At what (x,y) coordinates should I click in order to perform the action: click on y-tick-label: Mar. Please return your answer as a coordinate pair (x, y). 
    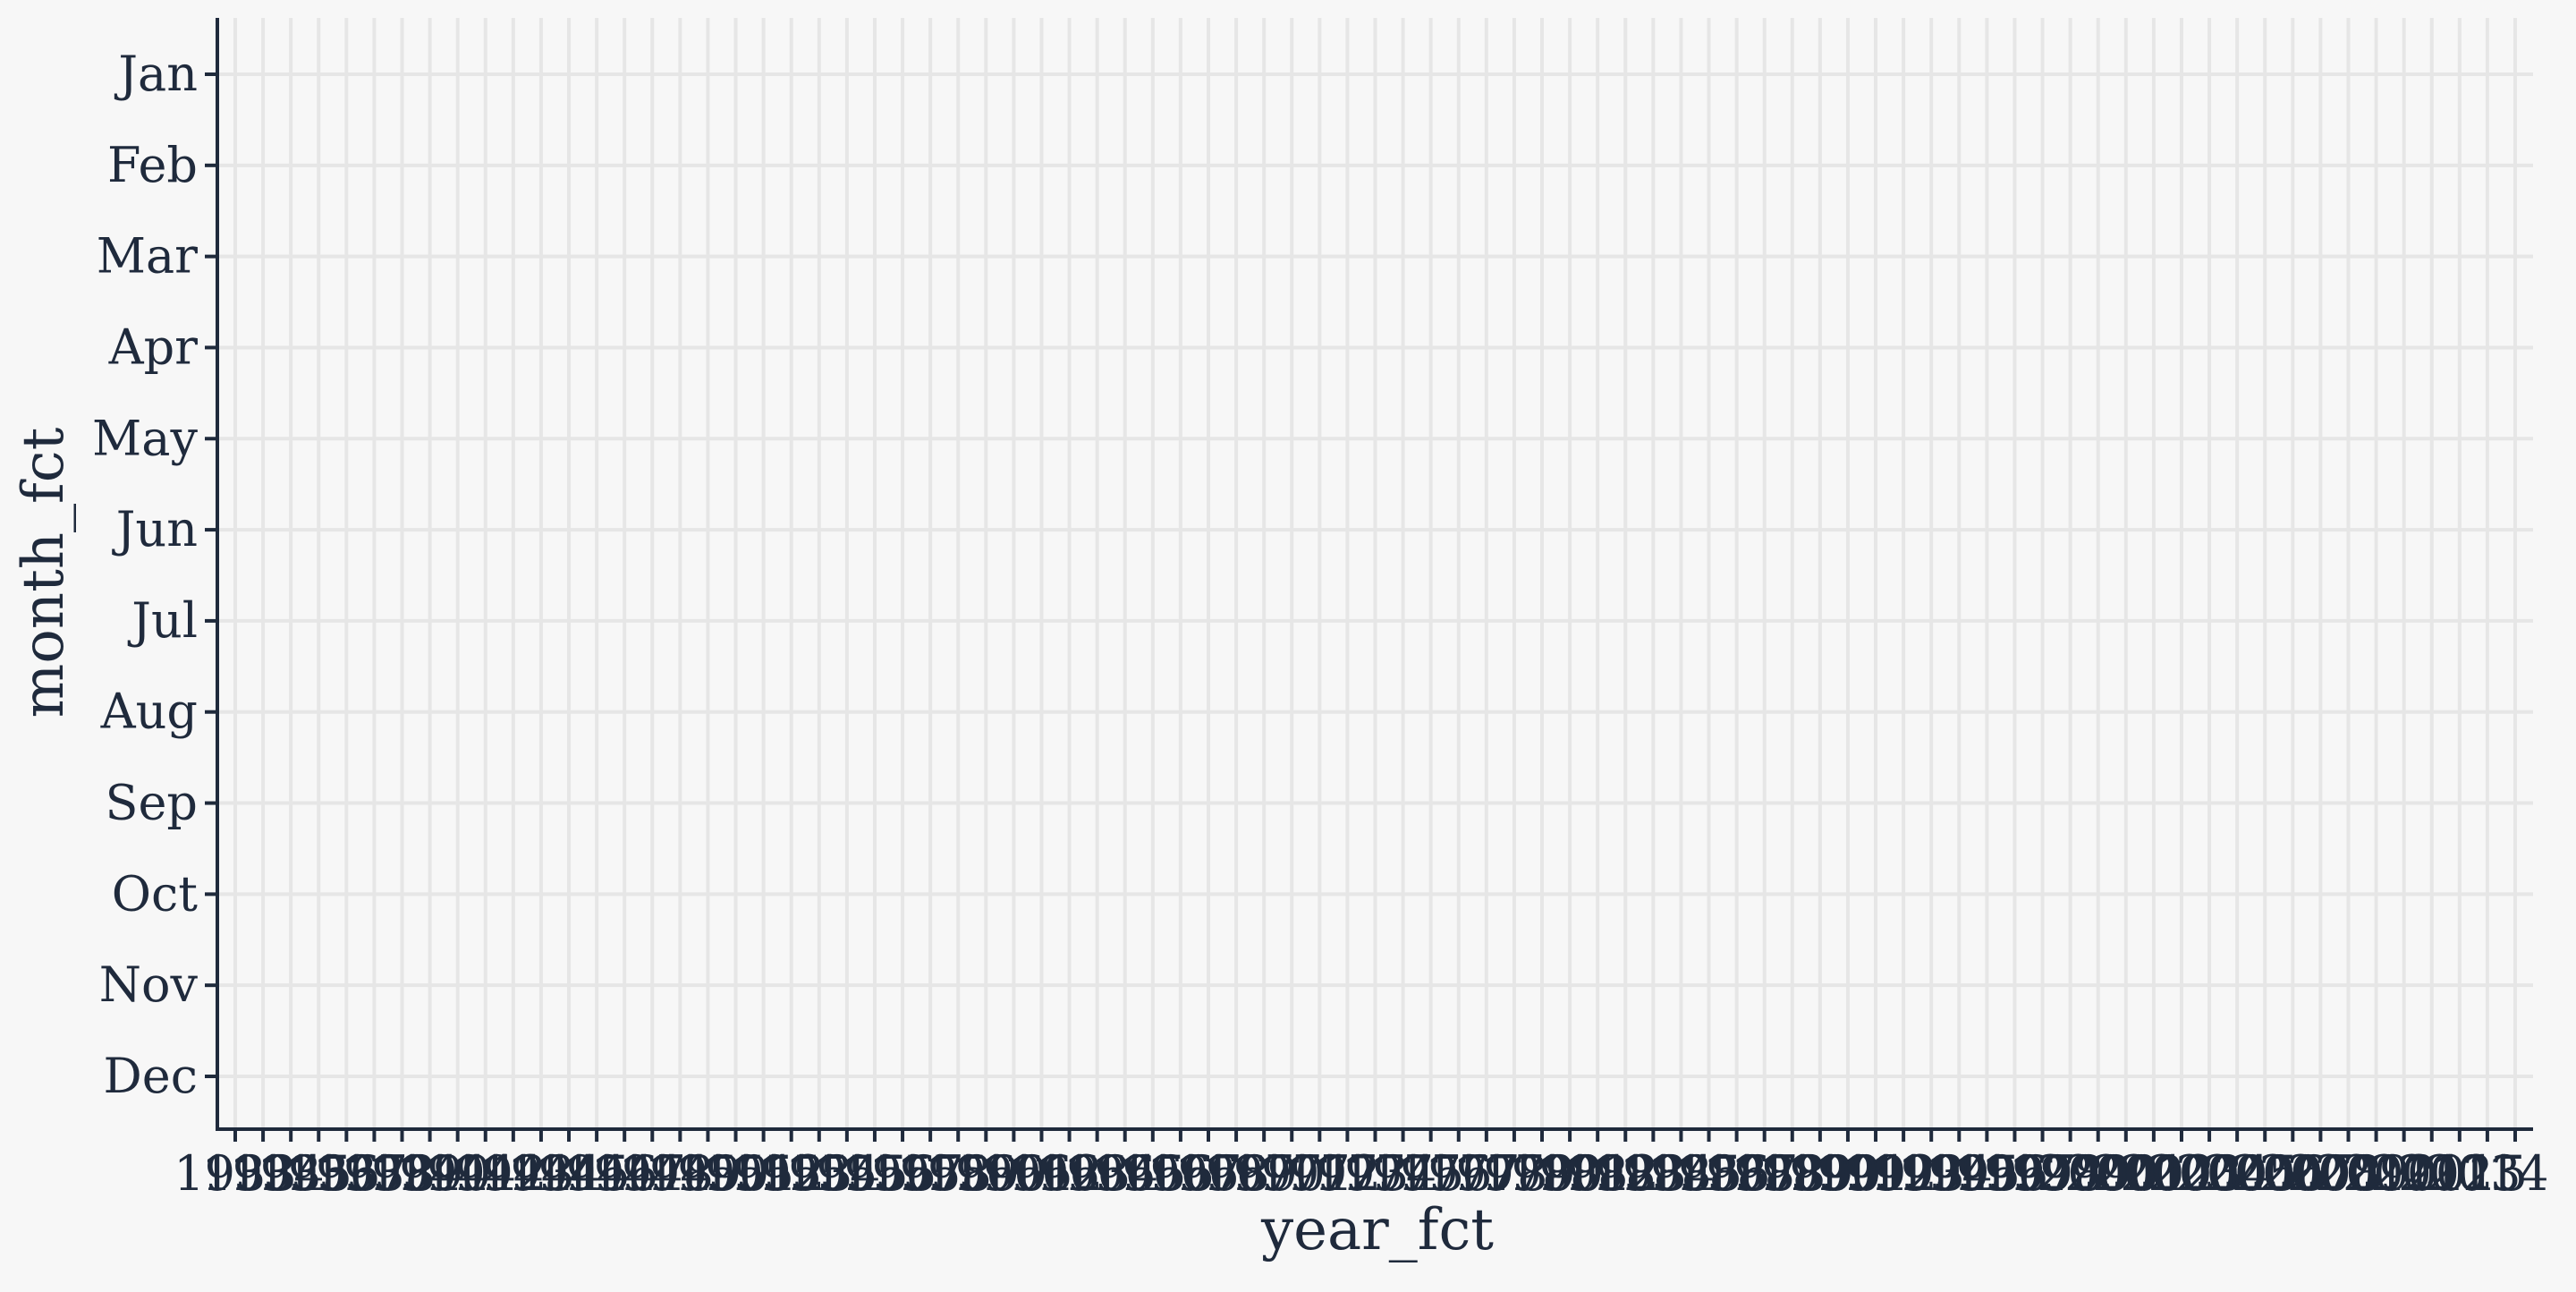
    Looking at the image, I should click on (147, 256).